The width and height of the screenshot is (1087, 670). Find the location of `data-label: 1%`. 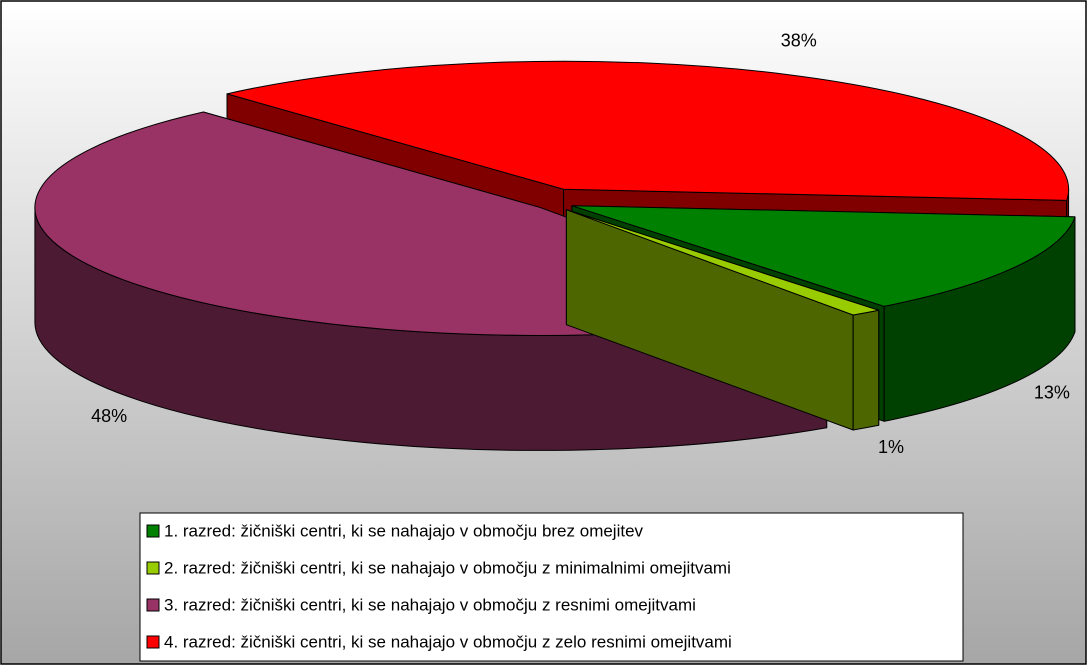

data-label: 1% is located at coordinates (891, 447).